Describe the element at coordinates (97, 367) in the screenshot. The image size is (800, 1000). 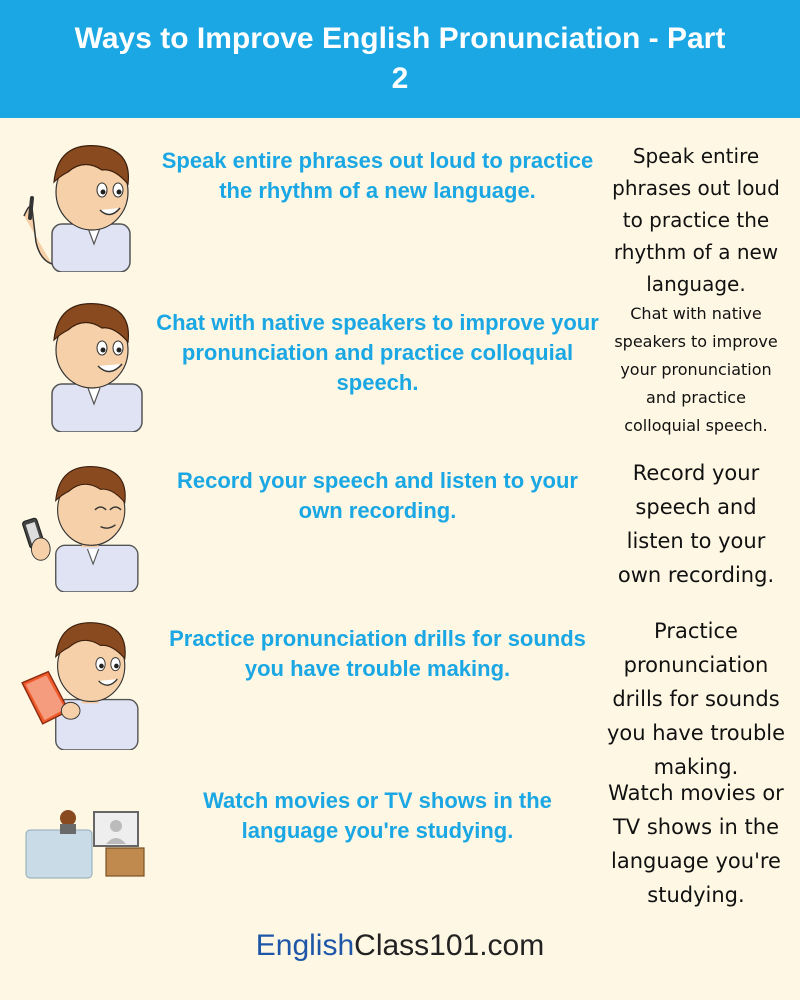
I see `boy-chatting-illustration` at that location.